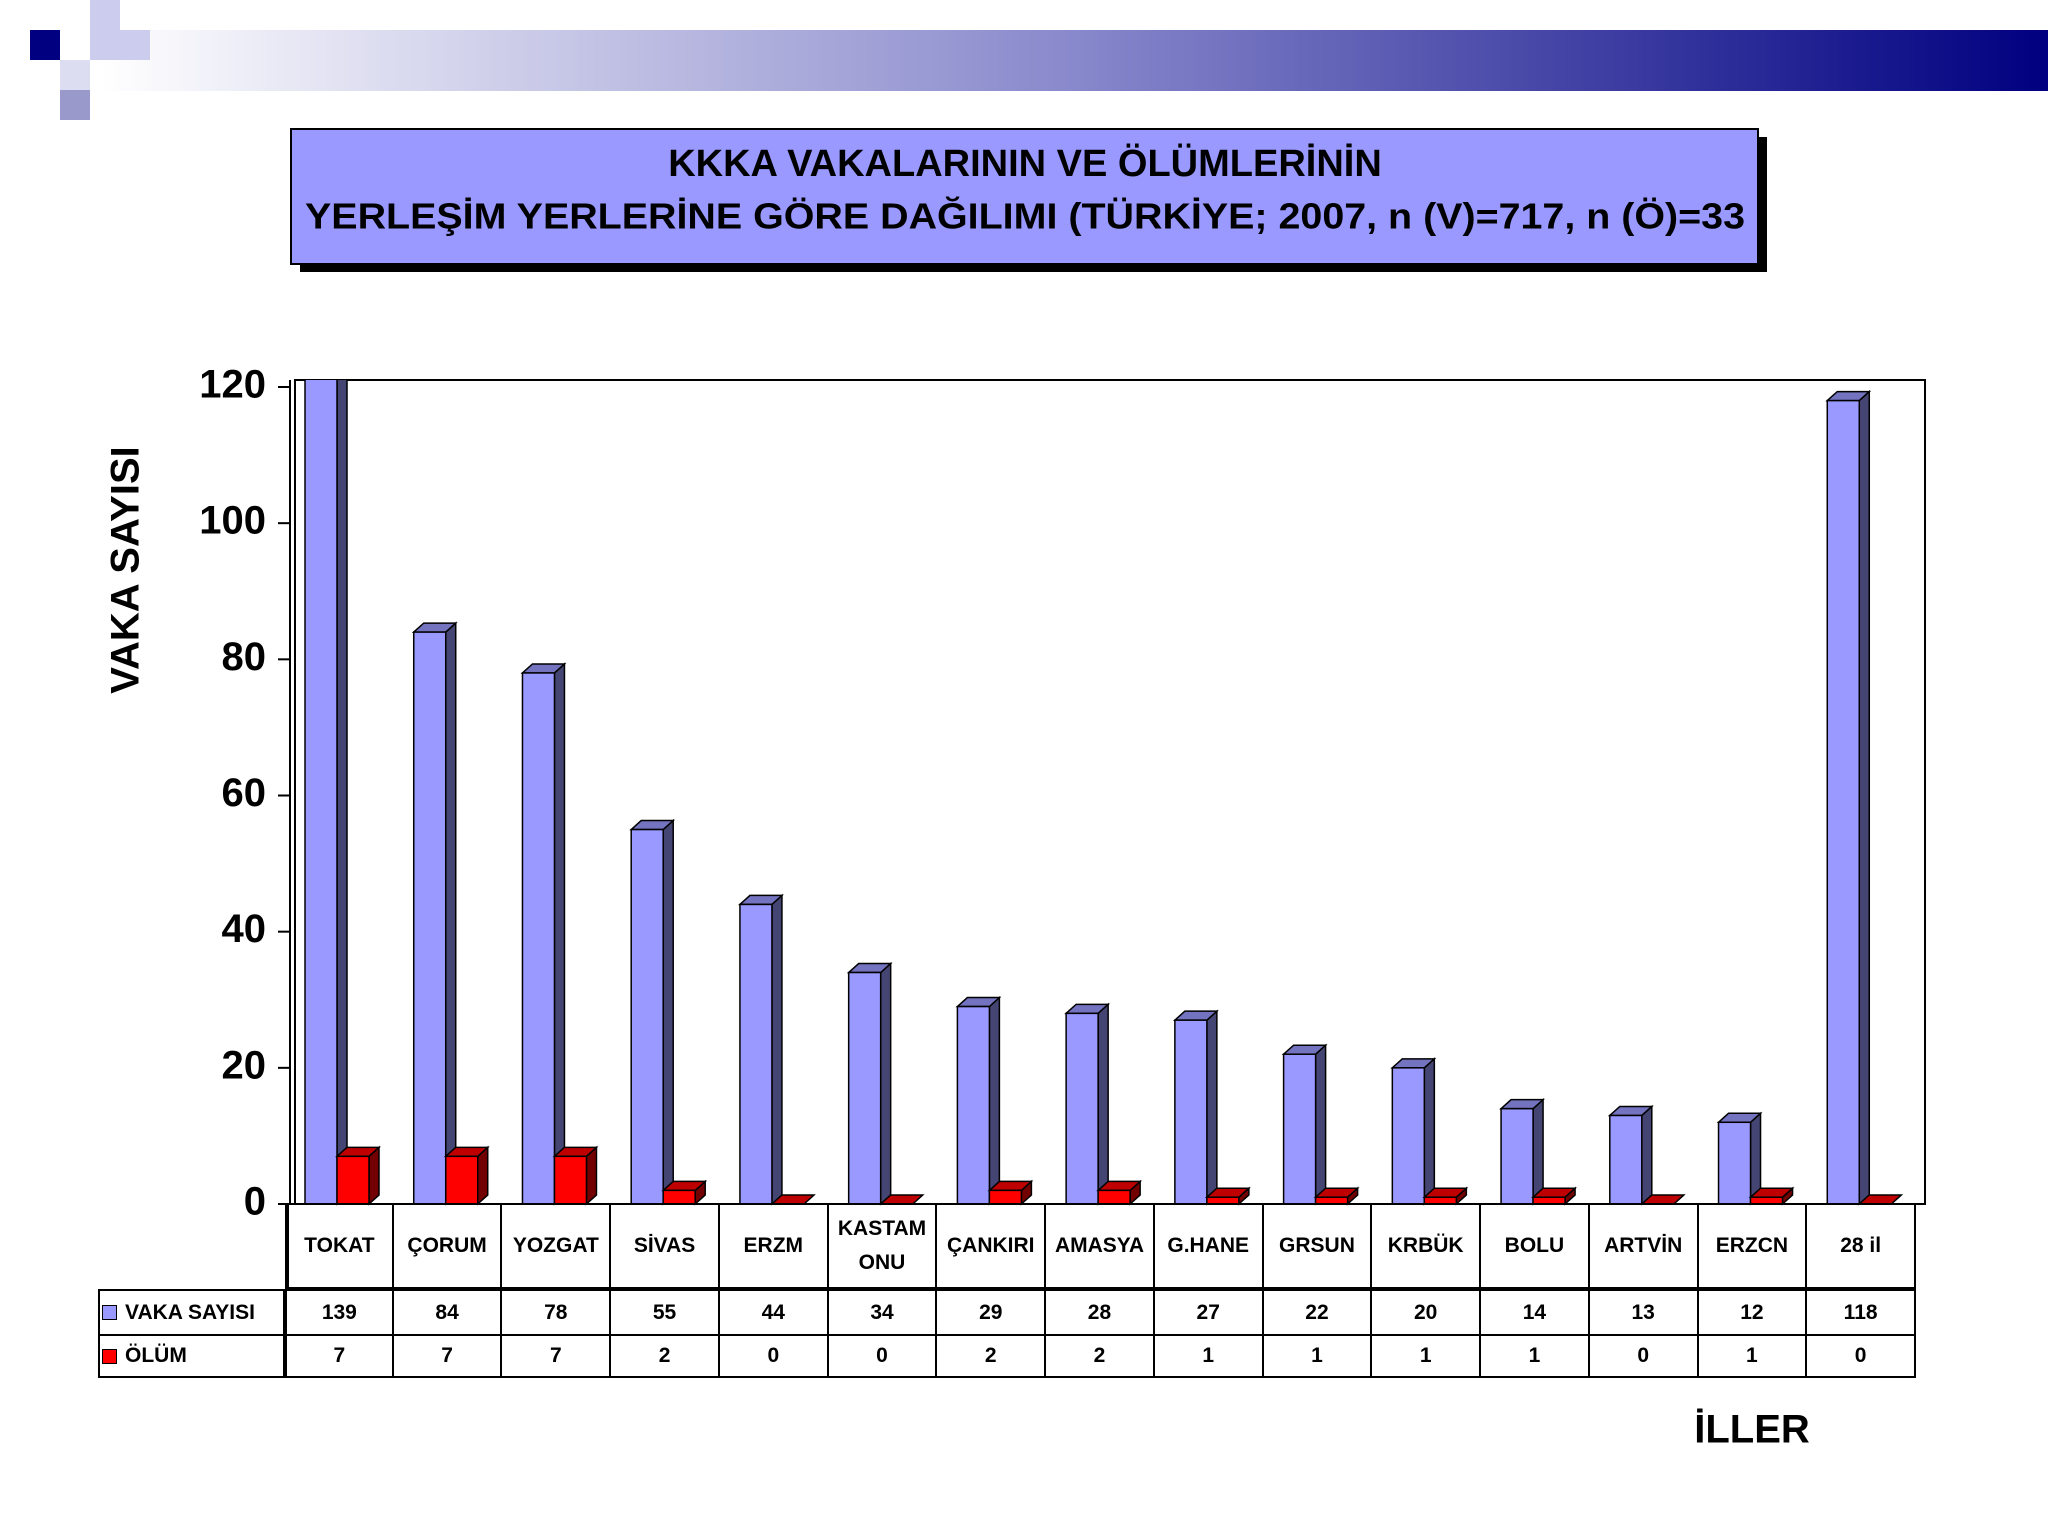  Describe the element at coordinates (1100, 1312) in the screenshot. I see `value-cell: 28` at that location.